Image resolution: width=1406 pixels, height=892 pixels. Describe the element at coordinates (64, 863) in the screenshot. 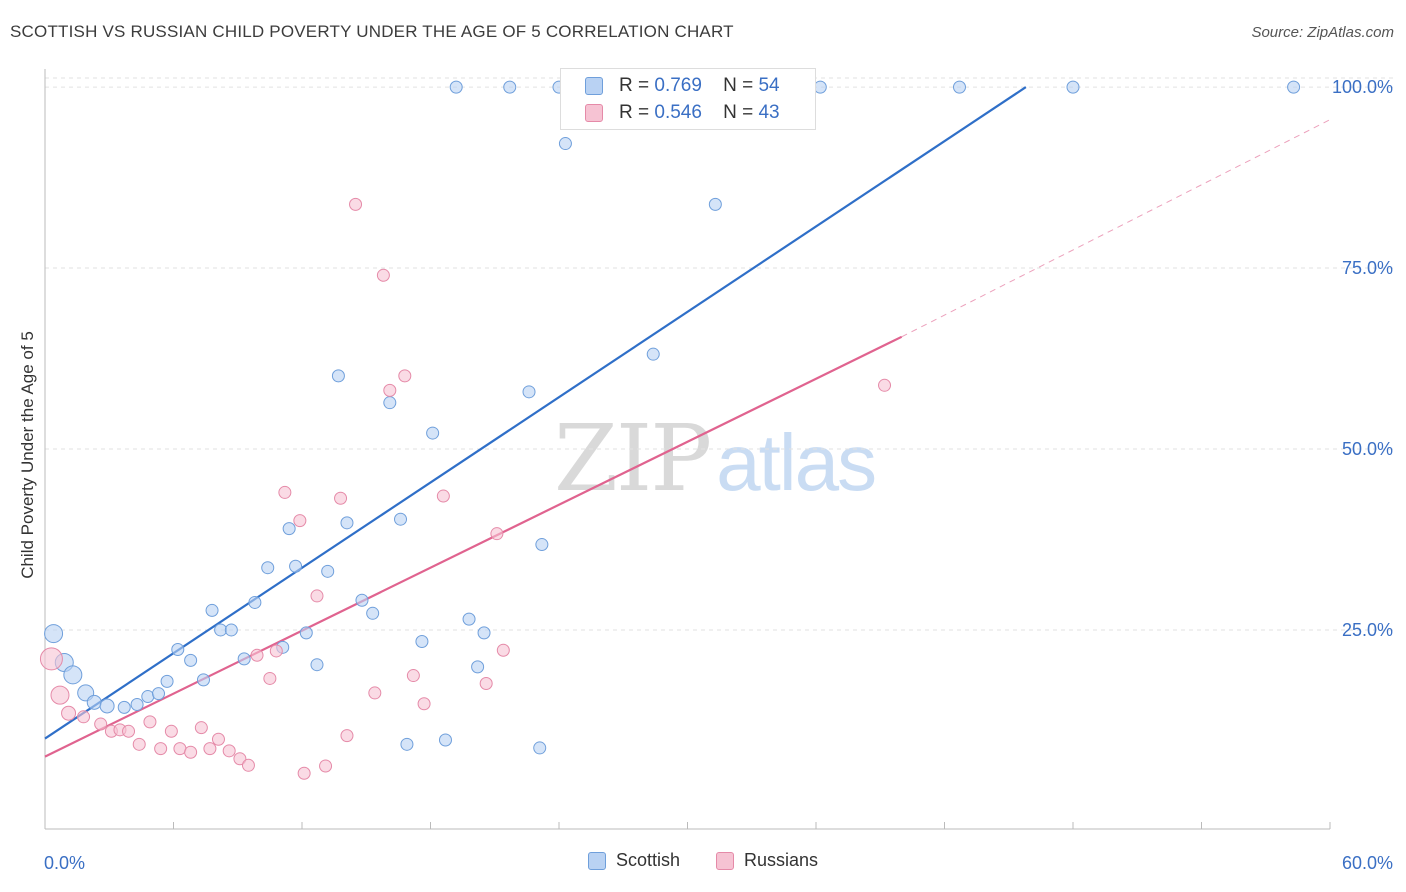

I see `x-tick-label-min: 0.0%` at that location.